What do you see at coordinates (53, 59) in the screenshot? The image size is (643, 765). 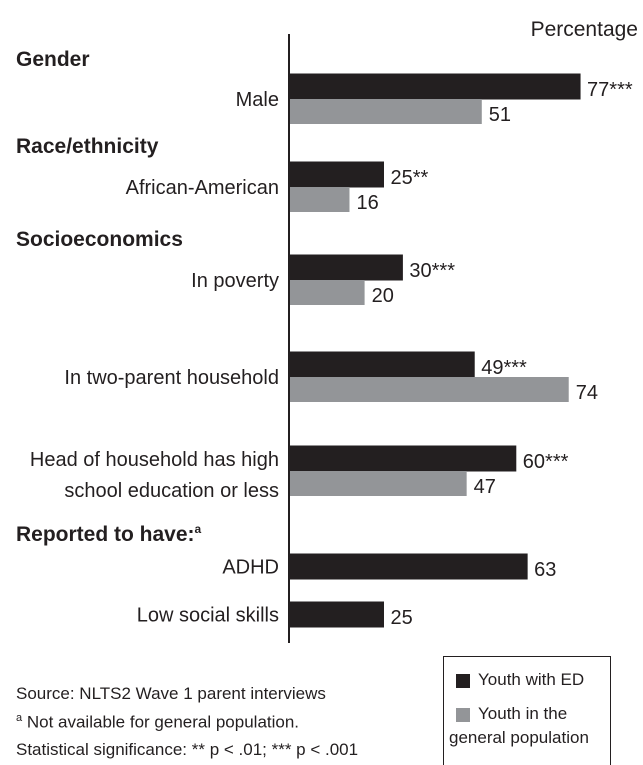 I see `section-title: Gender` at bounding box center [53, 59].